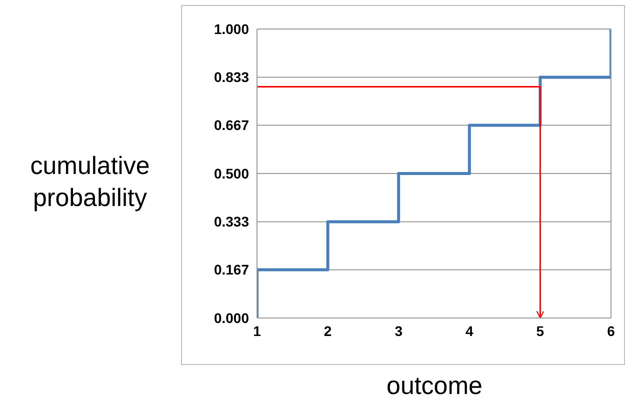 Image resolution: width=626 pixels, height=407 pixels. What do you see at coordinates (90, 182) in the screenshot?
I see `y-axis-title: cumulative probability` at bounding box center [90, 182].